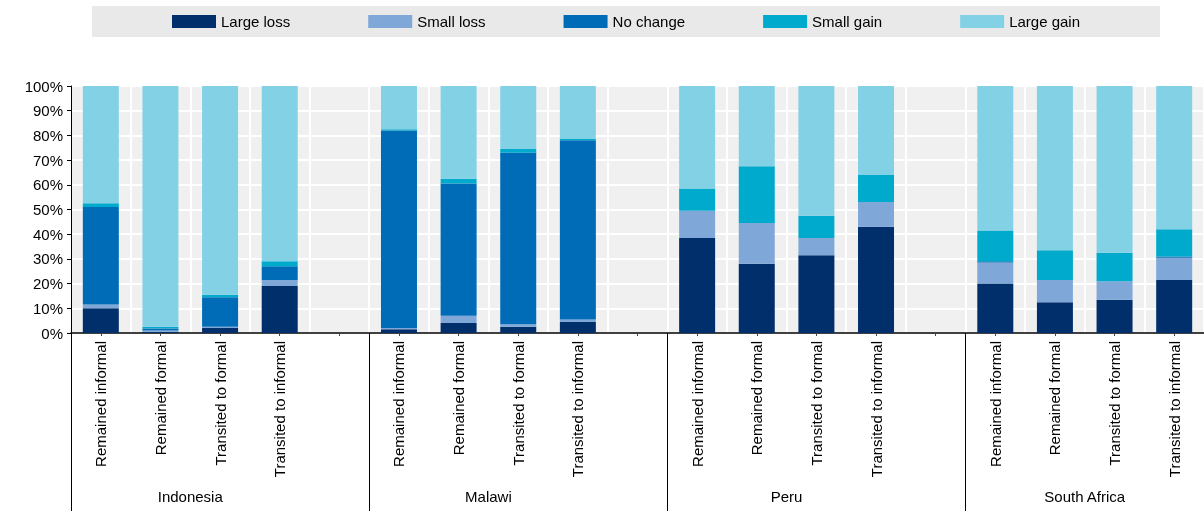 The height and width of the screenshot is (511, 1204). Describe the element at coordinates (47, 209) in the screenshot. I see `y-tick-label: 50%` at that location.